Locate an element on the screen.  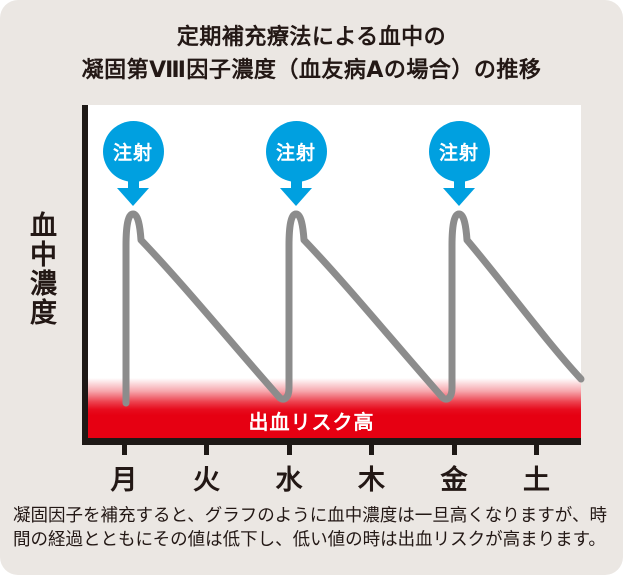
x-axis-tick-sat is located at coordinates (536, 450).